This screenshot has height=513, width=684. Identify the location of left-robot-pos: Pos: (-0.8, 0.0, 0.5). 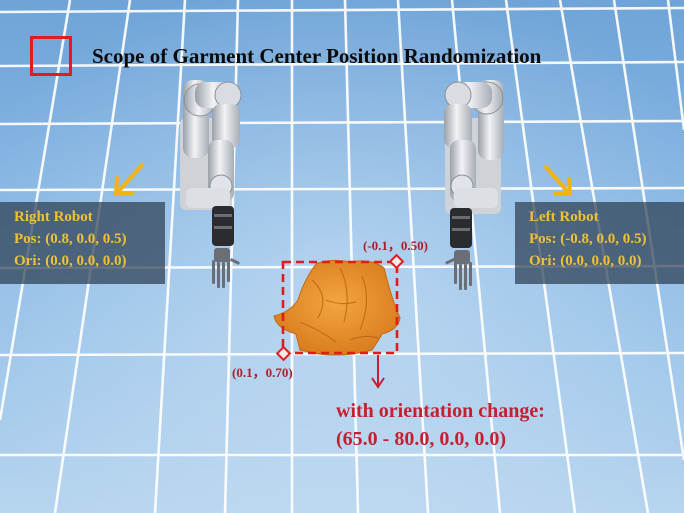
(588, 239).